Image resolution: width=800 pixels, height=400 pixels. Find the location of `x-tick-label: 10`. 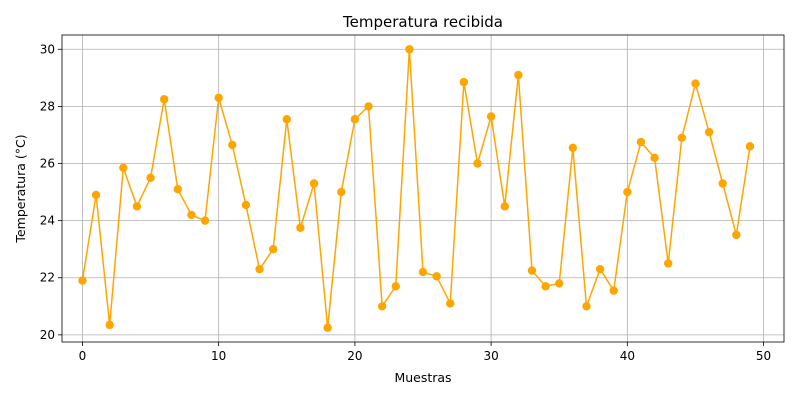

x-tick-label: 10 is located at coordinates (218, 356).